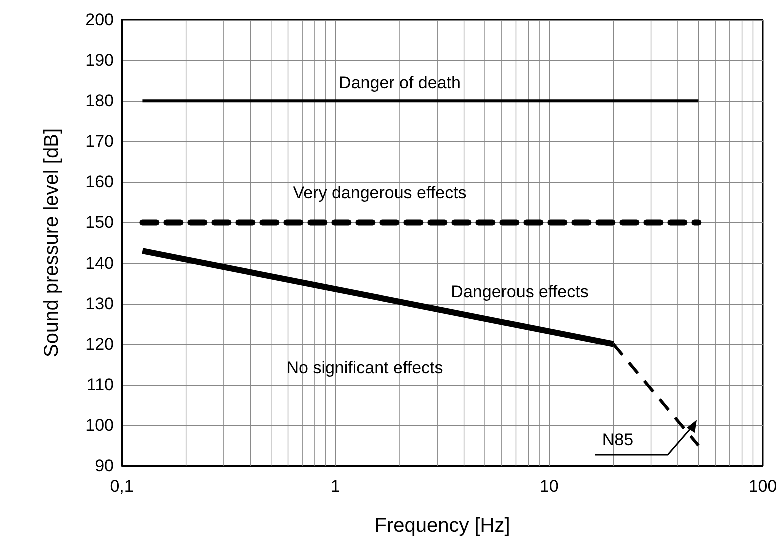 The width and height of the screenshot is (782, 557). I want to click on y-tick-label: 200, so click(100, 20).